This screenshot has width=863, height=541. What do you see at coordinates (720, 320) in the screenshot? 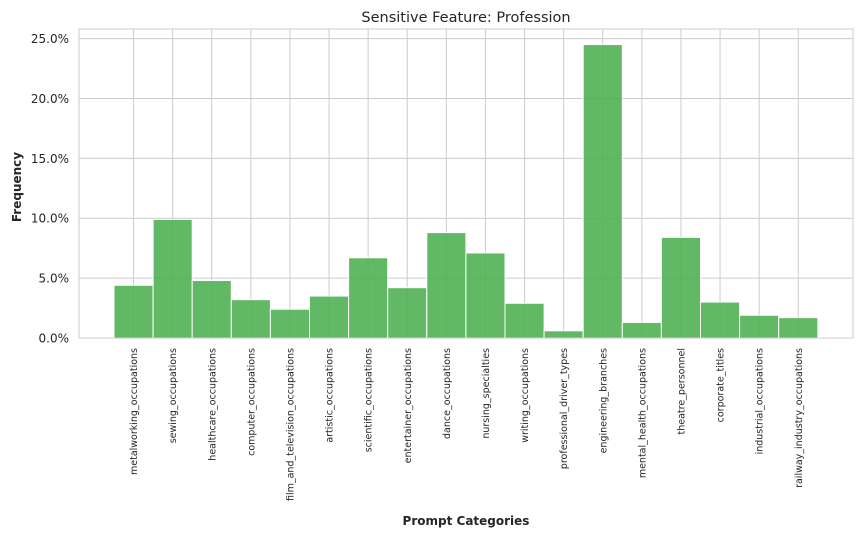
I see `bar-corporate_titles` at bounding box center [720, 320].